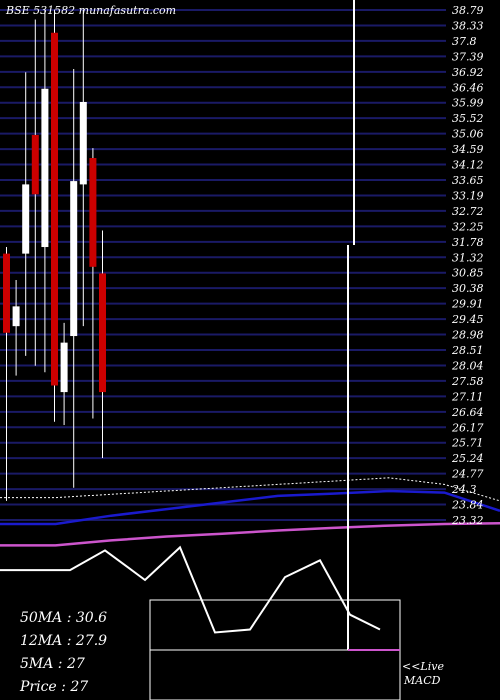 This screenshot has height=700, width=500. What do you see at coordinates (467, 381) in the screenshot?
I see `y-tick-label: 27.58` at bounding box center [467, 381].